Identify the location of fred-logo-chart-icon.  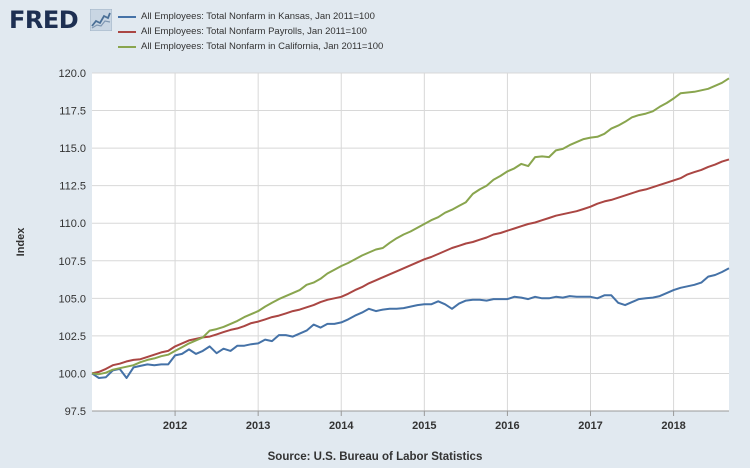
(101, 20).